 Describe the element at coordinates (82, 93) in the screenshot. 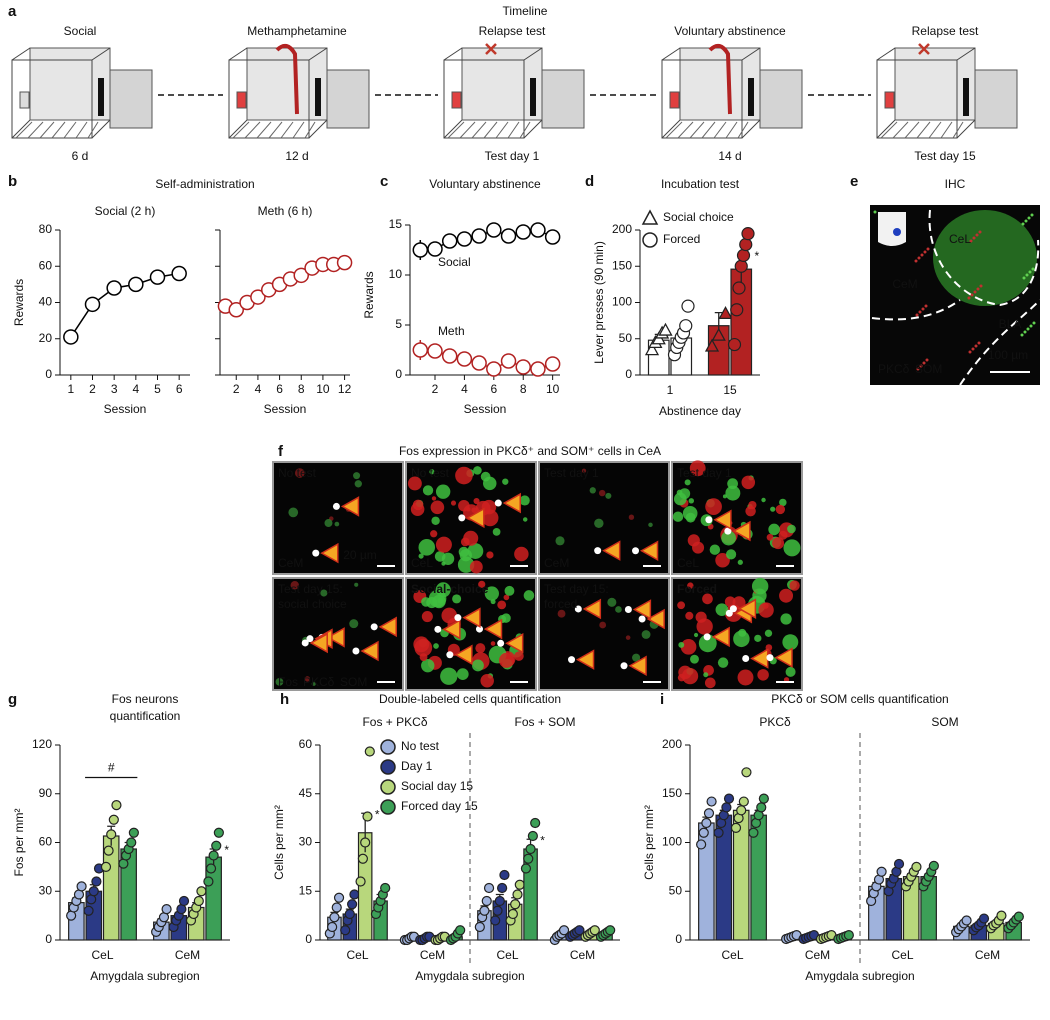

I see `cage` at that location.